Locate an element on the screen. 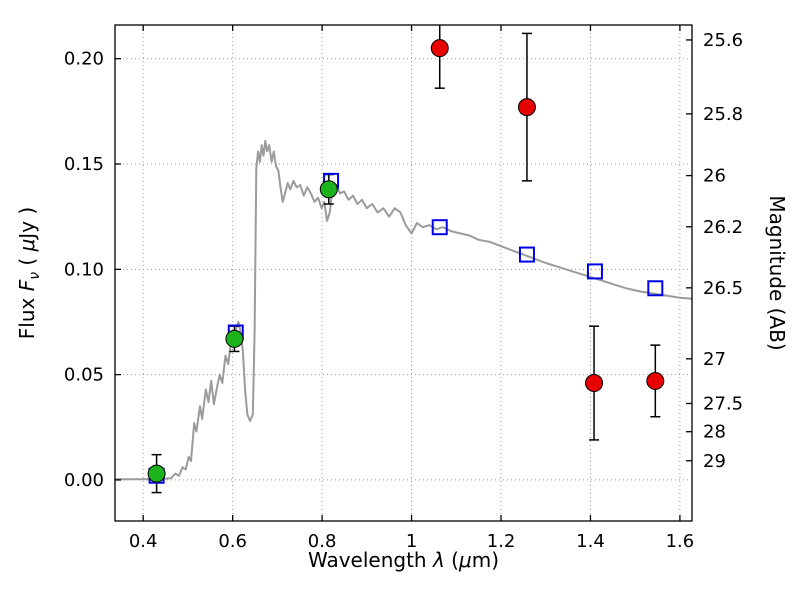  x-tick-label: 0.6 is located at coordinates (232, 541).